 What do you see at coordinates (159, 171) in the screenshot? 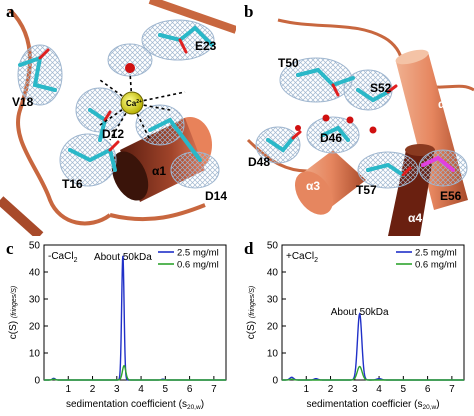
I see `helix-label-a1: α1` at bounding box center [159, 171].